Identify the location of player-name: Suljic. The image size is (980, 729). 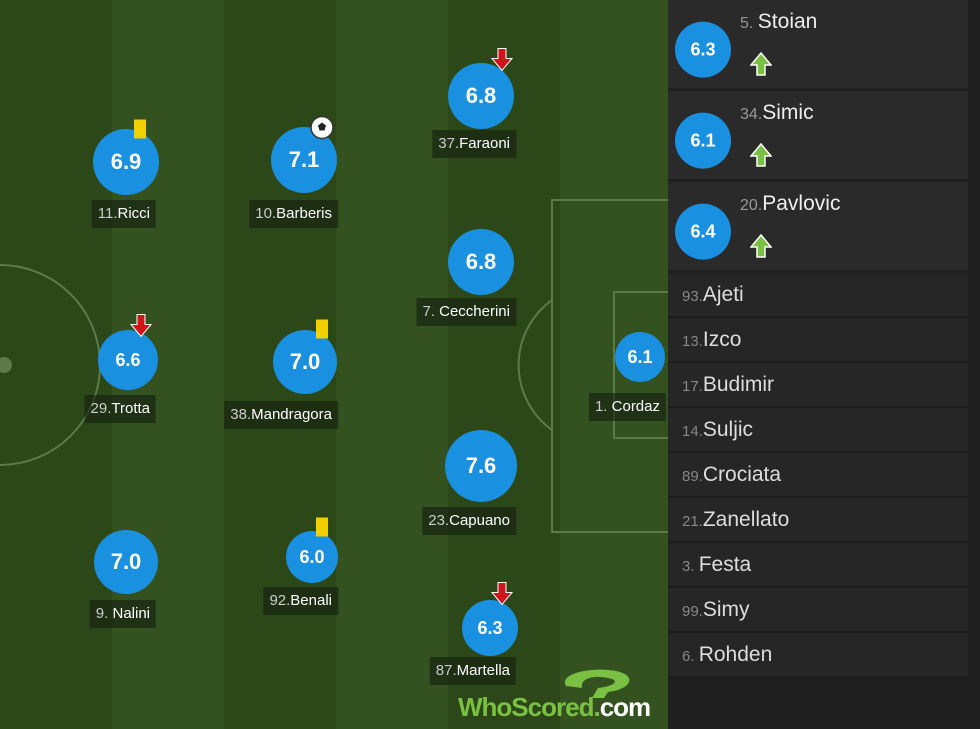
(728, 429).